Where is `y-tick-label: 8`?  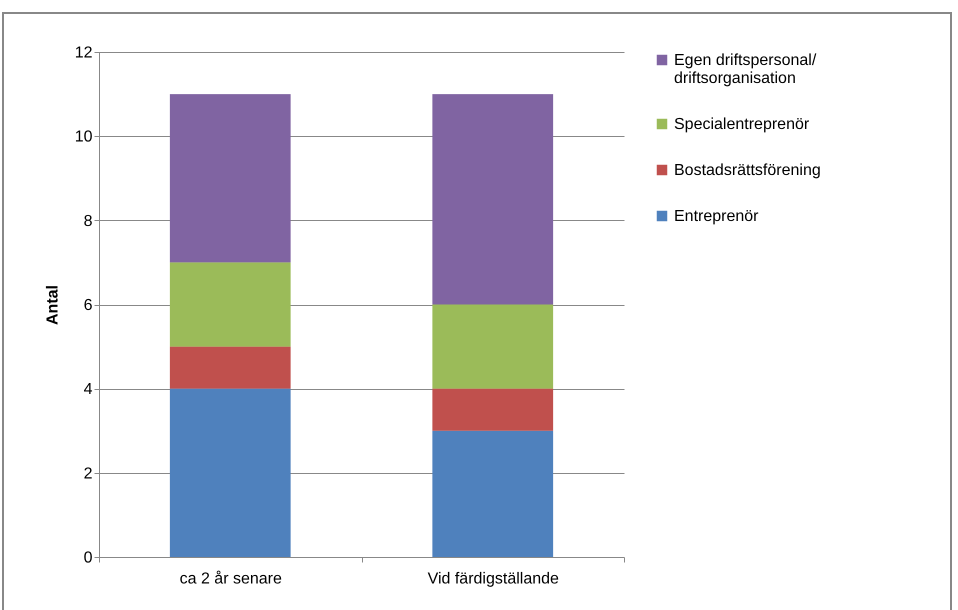
y-tick-label: 8 is located at coordinates (88, 221).